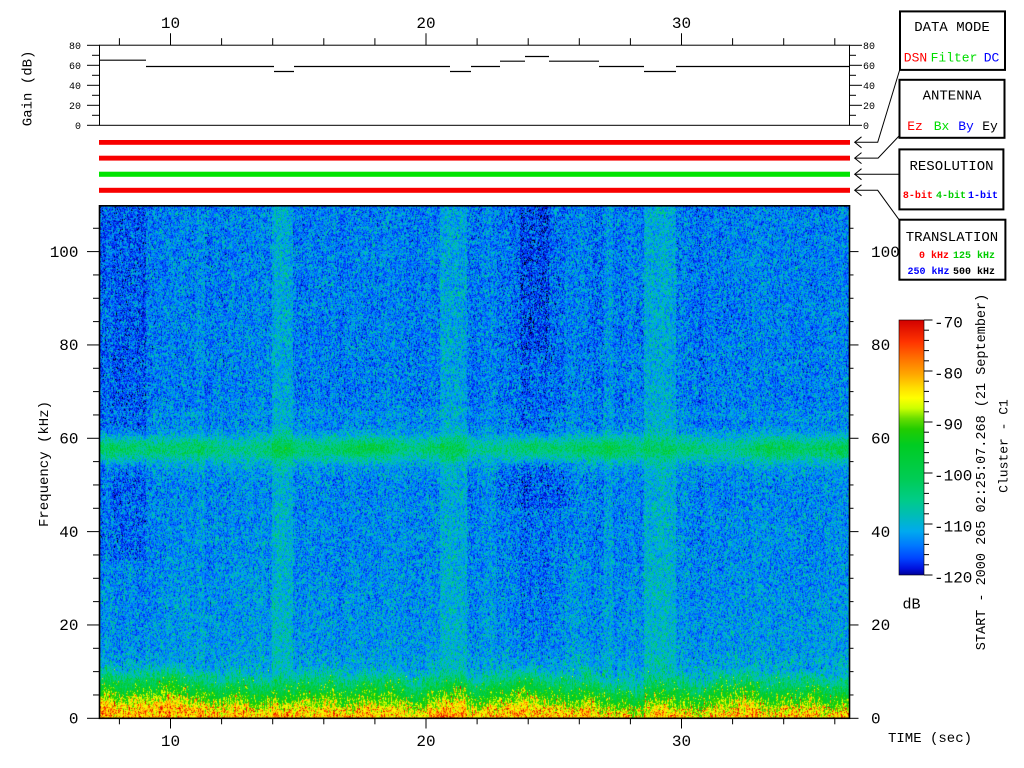  I want to click on svg-text: Ez, so click(915, 126).